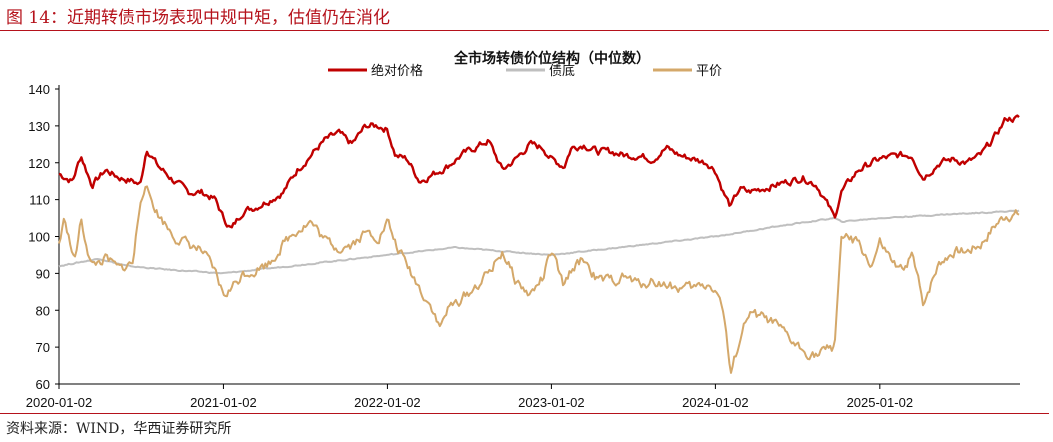 The image size is (1053, 442). I want to click on figure-caption: 图 14：近期转债市场表现中规中矩，估值仍在消化, so click(198, 18).